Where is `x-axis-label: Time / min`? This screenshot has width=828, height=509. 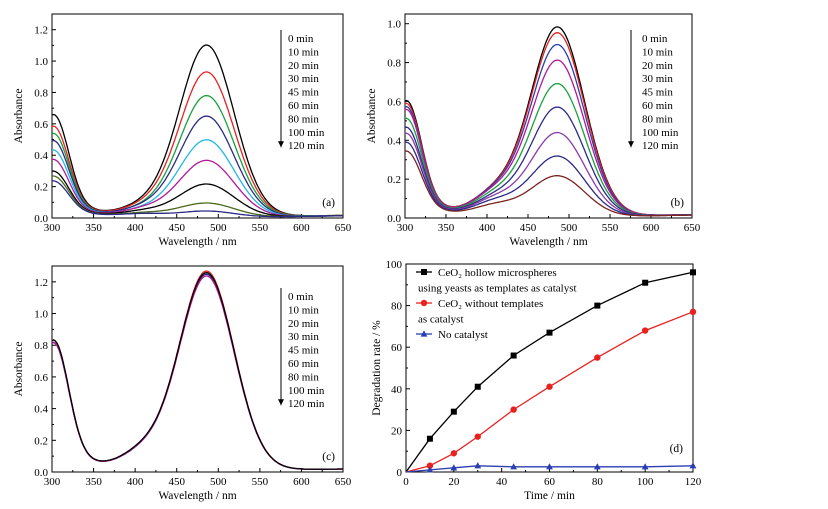 x-axis-label: Time / min is located at coordinates (549, 496).